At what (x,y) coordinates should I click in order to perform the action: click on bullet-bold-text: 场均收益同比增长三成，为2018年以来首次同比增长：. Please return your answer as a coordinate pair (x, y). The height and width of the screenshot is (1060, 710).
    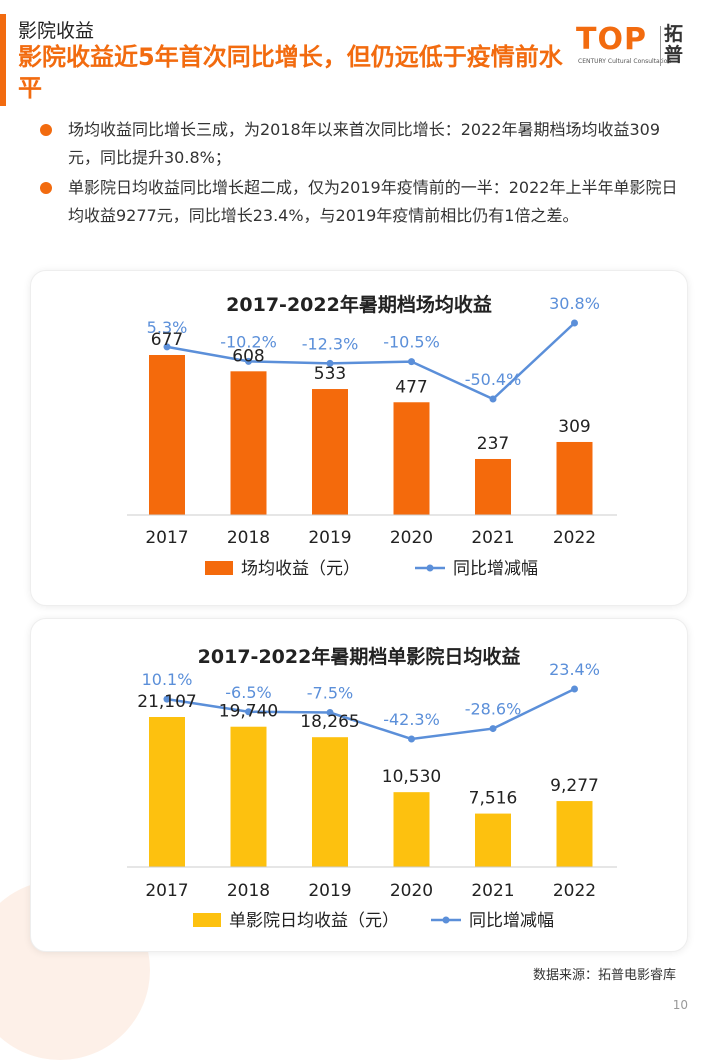
    Looking at the image, I should click on (264, 129).